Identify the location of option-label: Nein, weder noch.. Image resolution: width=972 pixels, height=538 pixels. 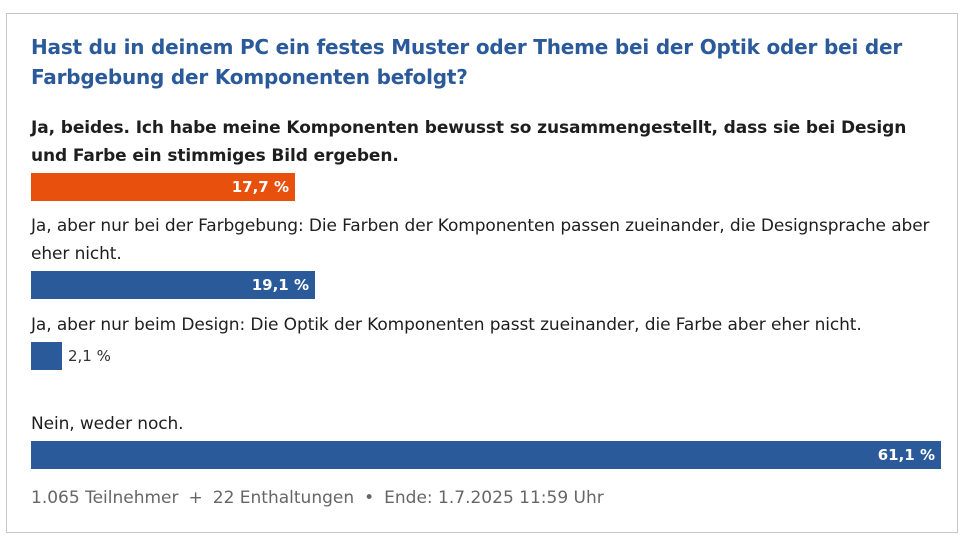
(107, 424).